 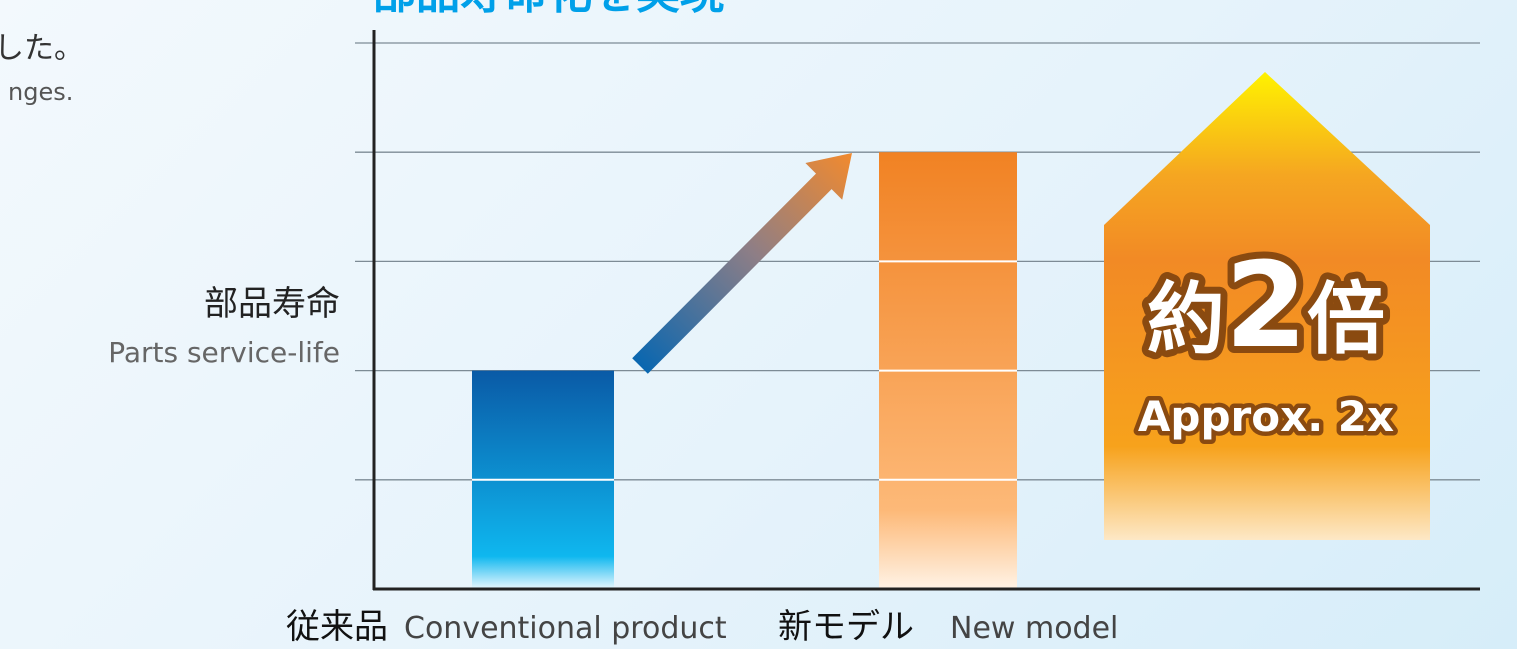 I want to click on category-label-new-model-jp: 新モデル, so click(x=846, y=627).